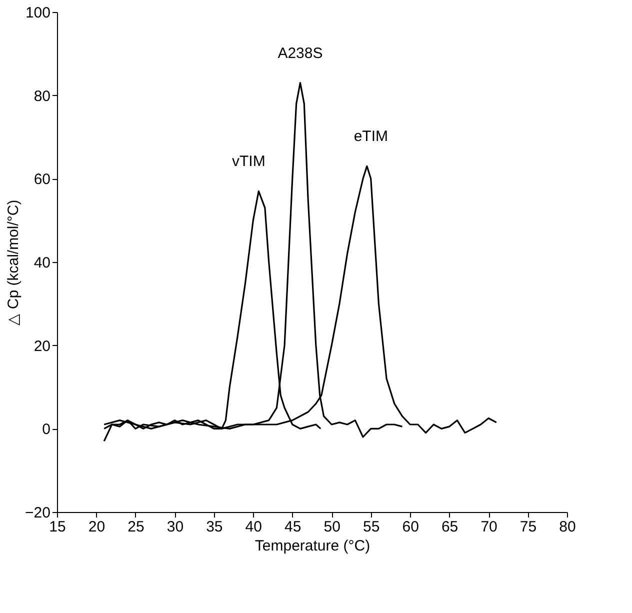 The image size is (632, 613). Describe the element at coordinates (312, 546) in the screenshot. I see `x-axis-title: Temperature (°C)` at that location.